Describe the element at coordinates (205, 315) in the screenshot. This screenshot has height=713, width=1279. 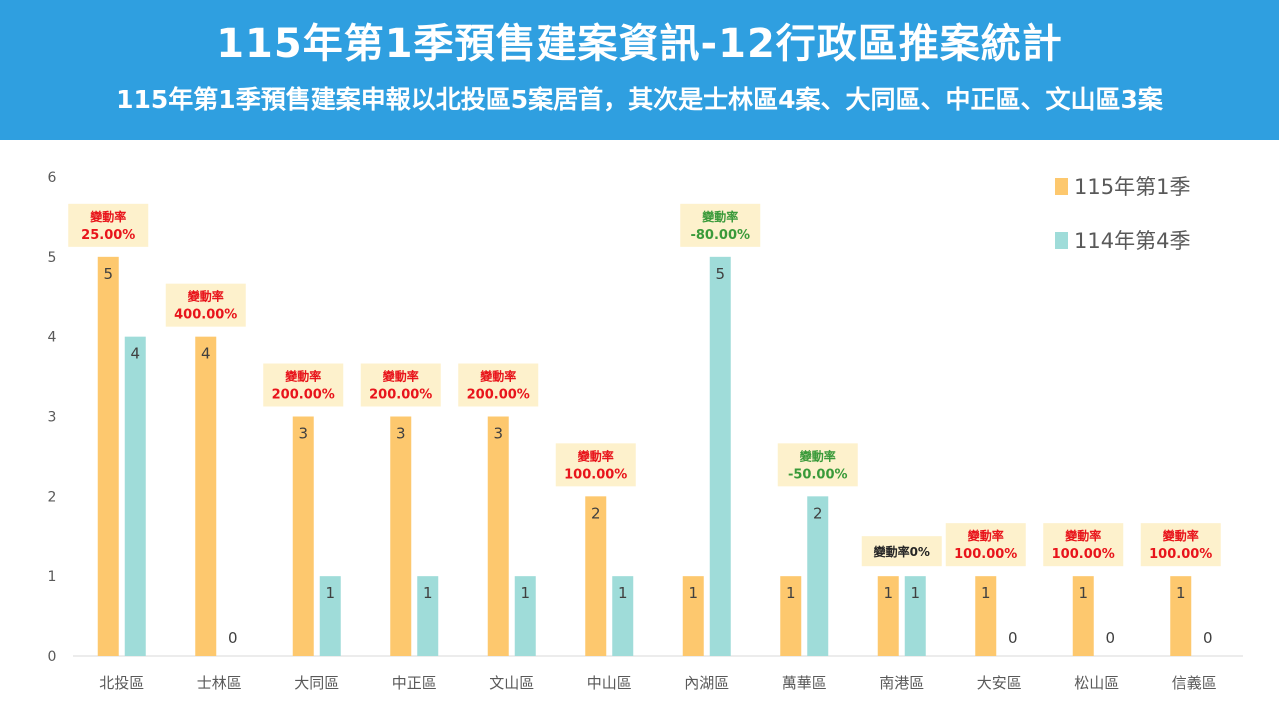
I see `change-rate-value: 400.00%` at that location.